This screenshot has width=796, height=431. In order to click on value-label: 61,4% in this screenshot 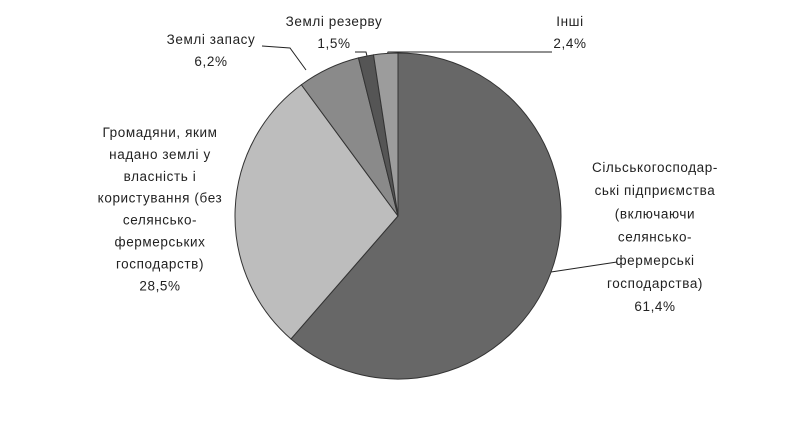, I will do `click(654, 306)`.